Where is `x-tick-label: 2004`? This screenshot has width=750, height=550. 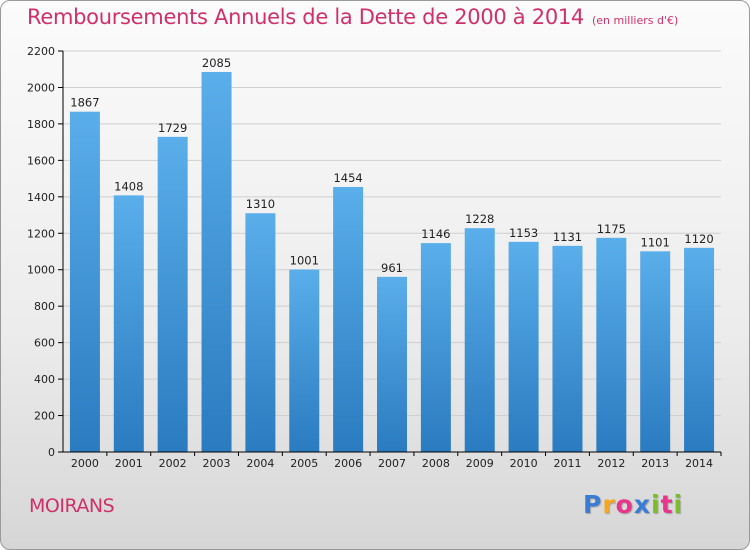
x-tick-label: 2004 is located at coordinates (260, 463).